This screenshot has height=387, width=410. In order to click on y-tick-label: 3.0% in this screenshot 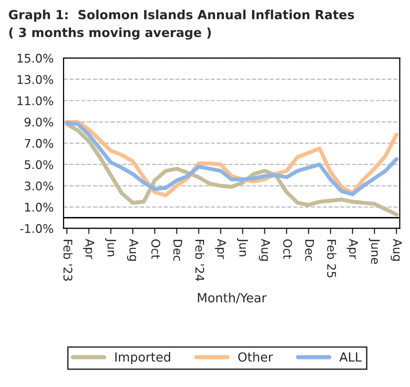, I will do `click(39, 185)`.